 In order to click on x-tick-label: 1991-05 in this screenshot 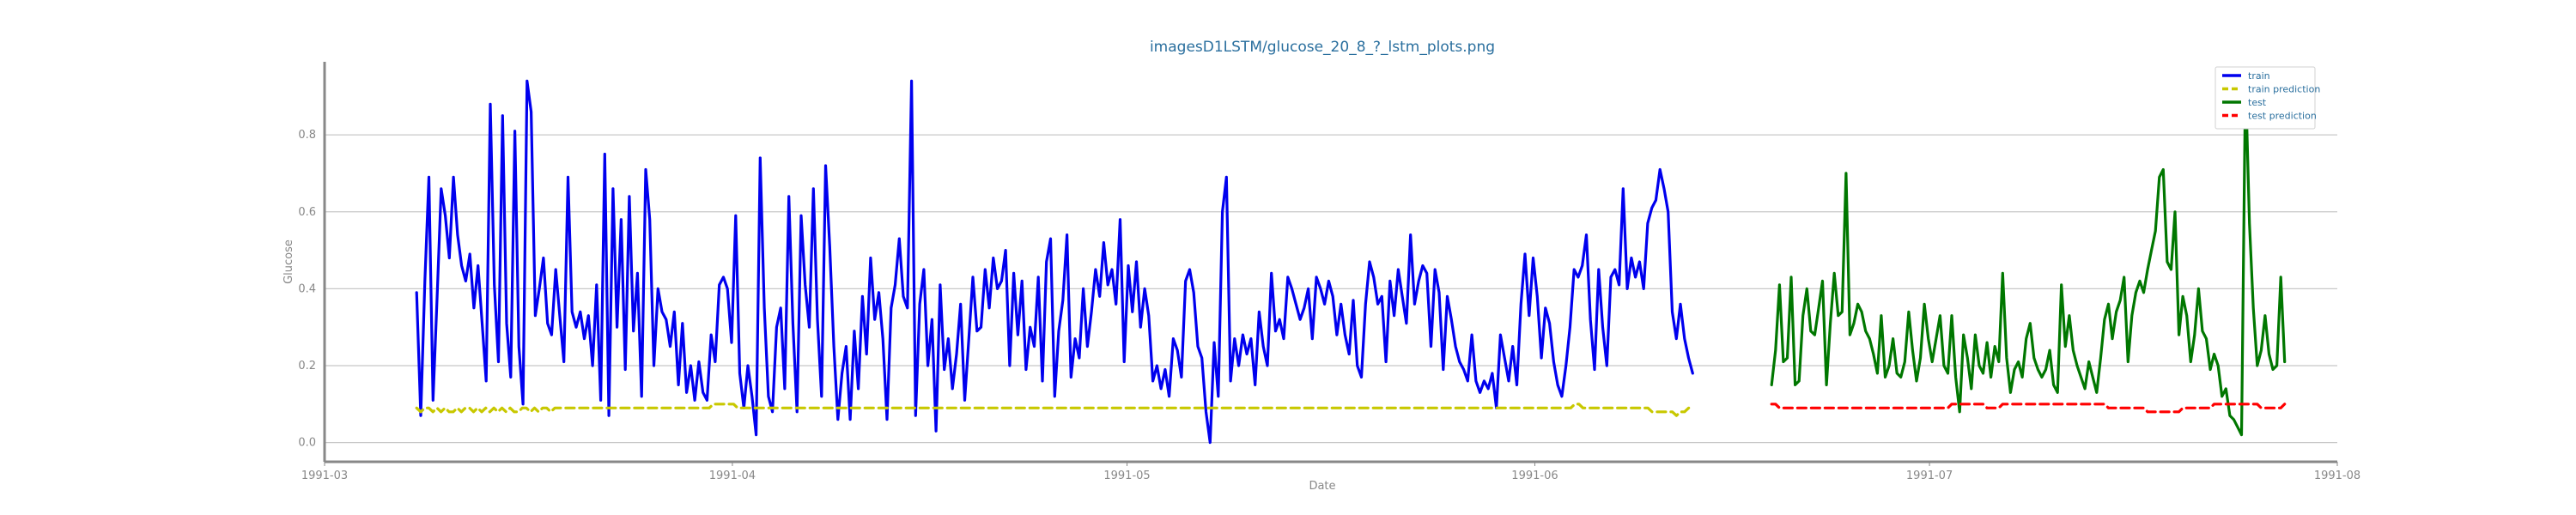, I will do `click(1126, 476)`.